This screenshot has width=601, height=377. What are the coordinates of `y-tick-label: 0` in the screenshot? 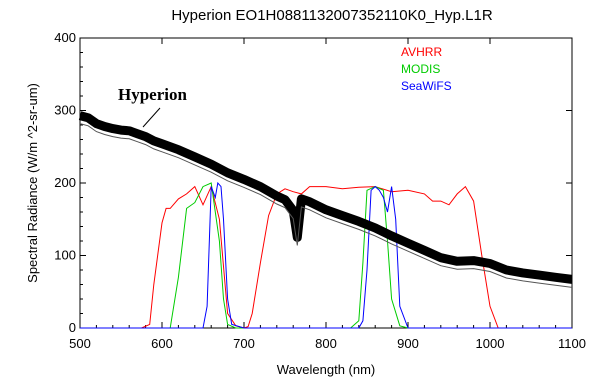 It's located at (72, 327).